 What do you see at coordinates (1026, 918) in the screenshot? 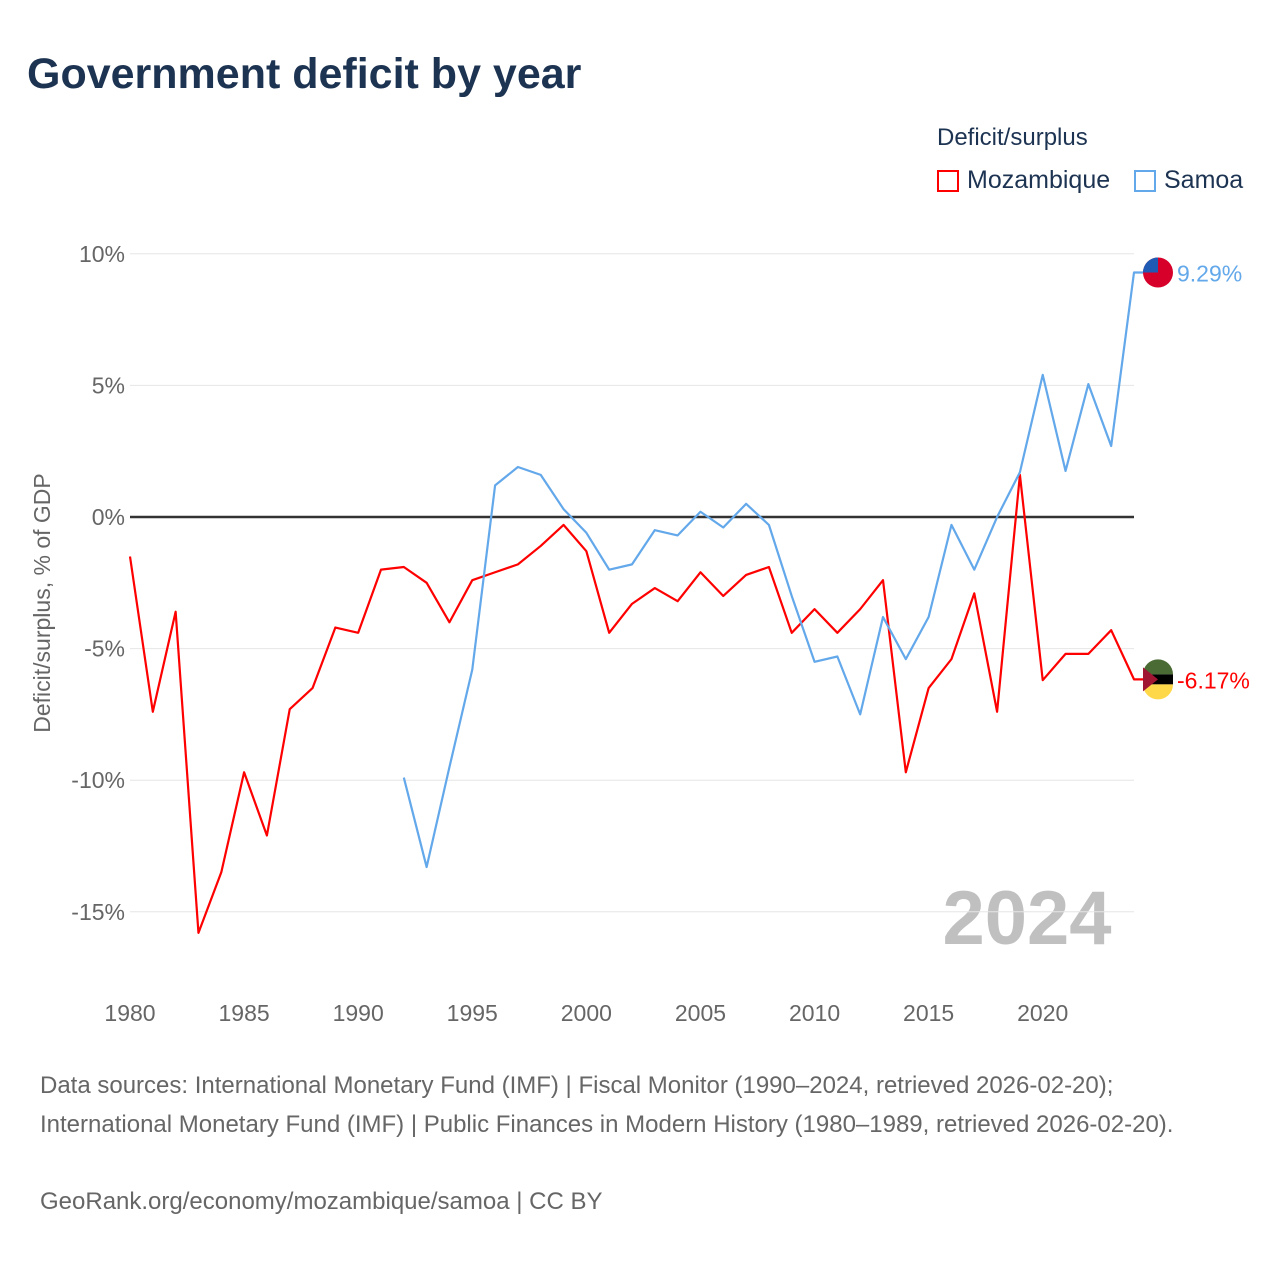
I see `year-watermark: 2024` at bounding box center [1026, 918].